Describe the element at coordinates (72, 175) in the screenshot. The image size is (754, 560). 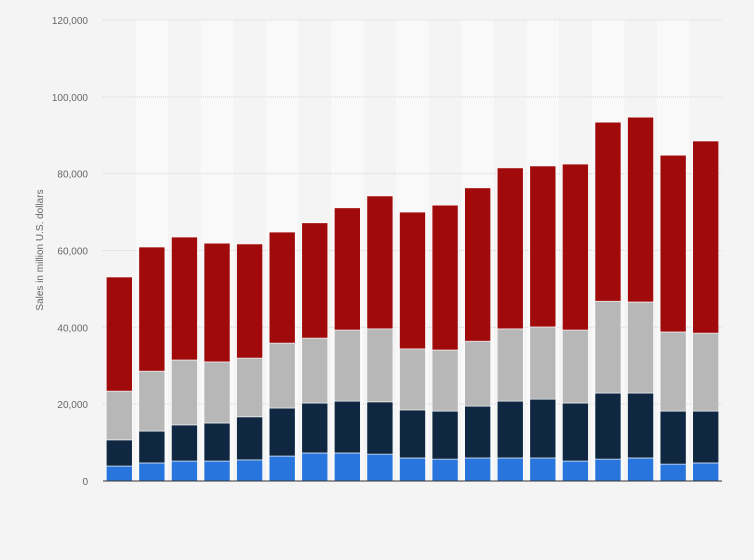
I see `y-tick-label: 80,000` at that location.